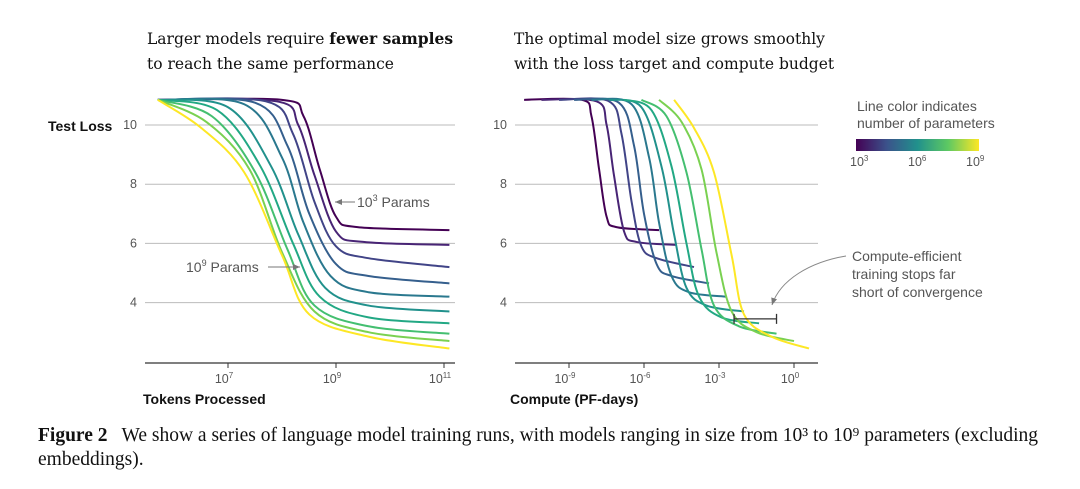 Image resolution: width=1080 pixels, height=489 pixels. What do you see at coordinates (917, 145) in the screenshot?
I see `colorbar-gradient` at bounding box center [917, 145].